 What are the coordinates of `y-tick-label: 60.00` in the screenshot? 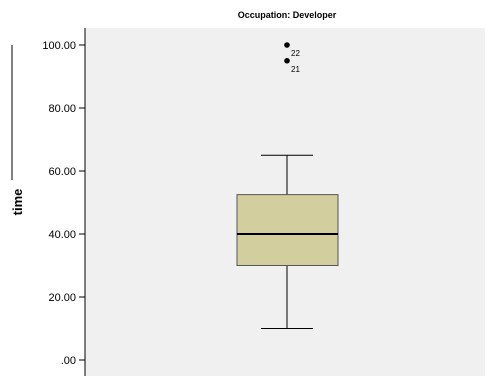 It's located at (62, 172).